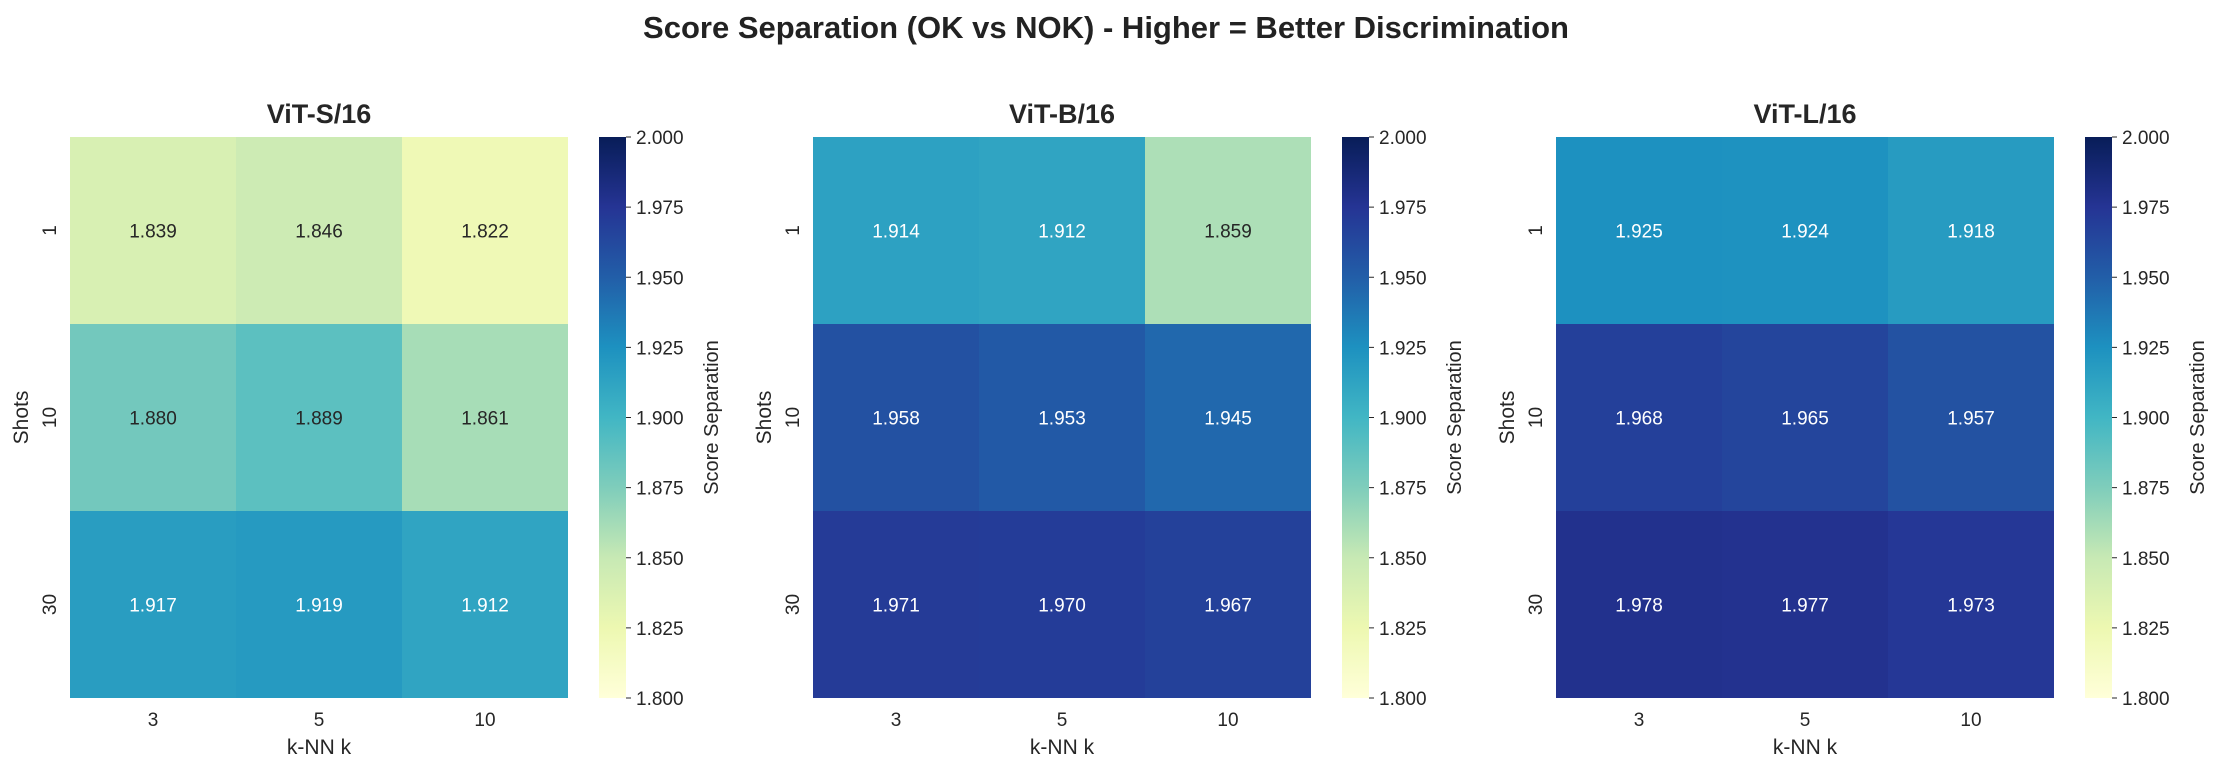 The height and width of the screenshot is (774, 2213). I want to click on panel-title: ViT-L/16, so click(1804, 114).